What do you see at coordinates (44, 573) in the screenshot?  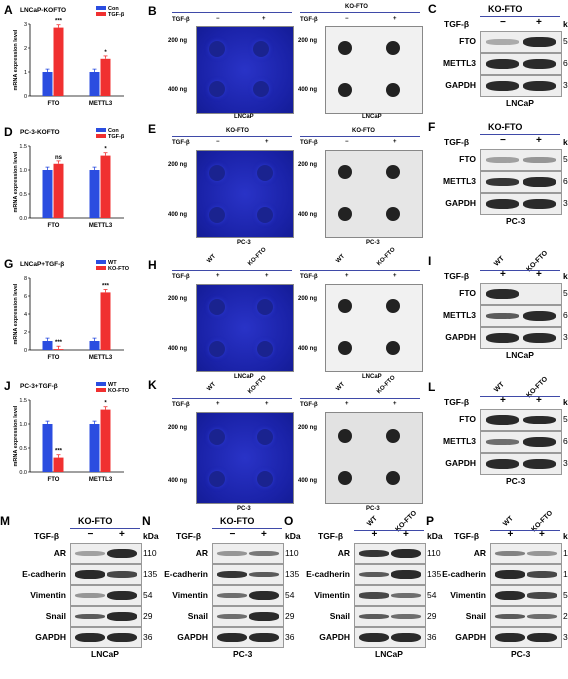 I see `row-label-ecad: E-cadherin` at bounding box center [44, 573].